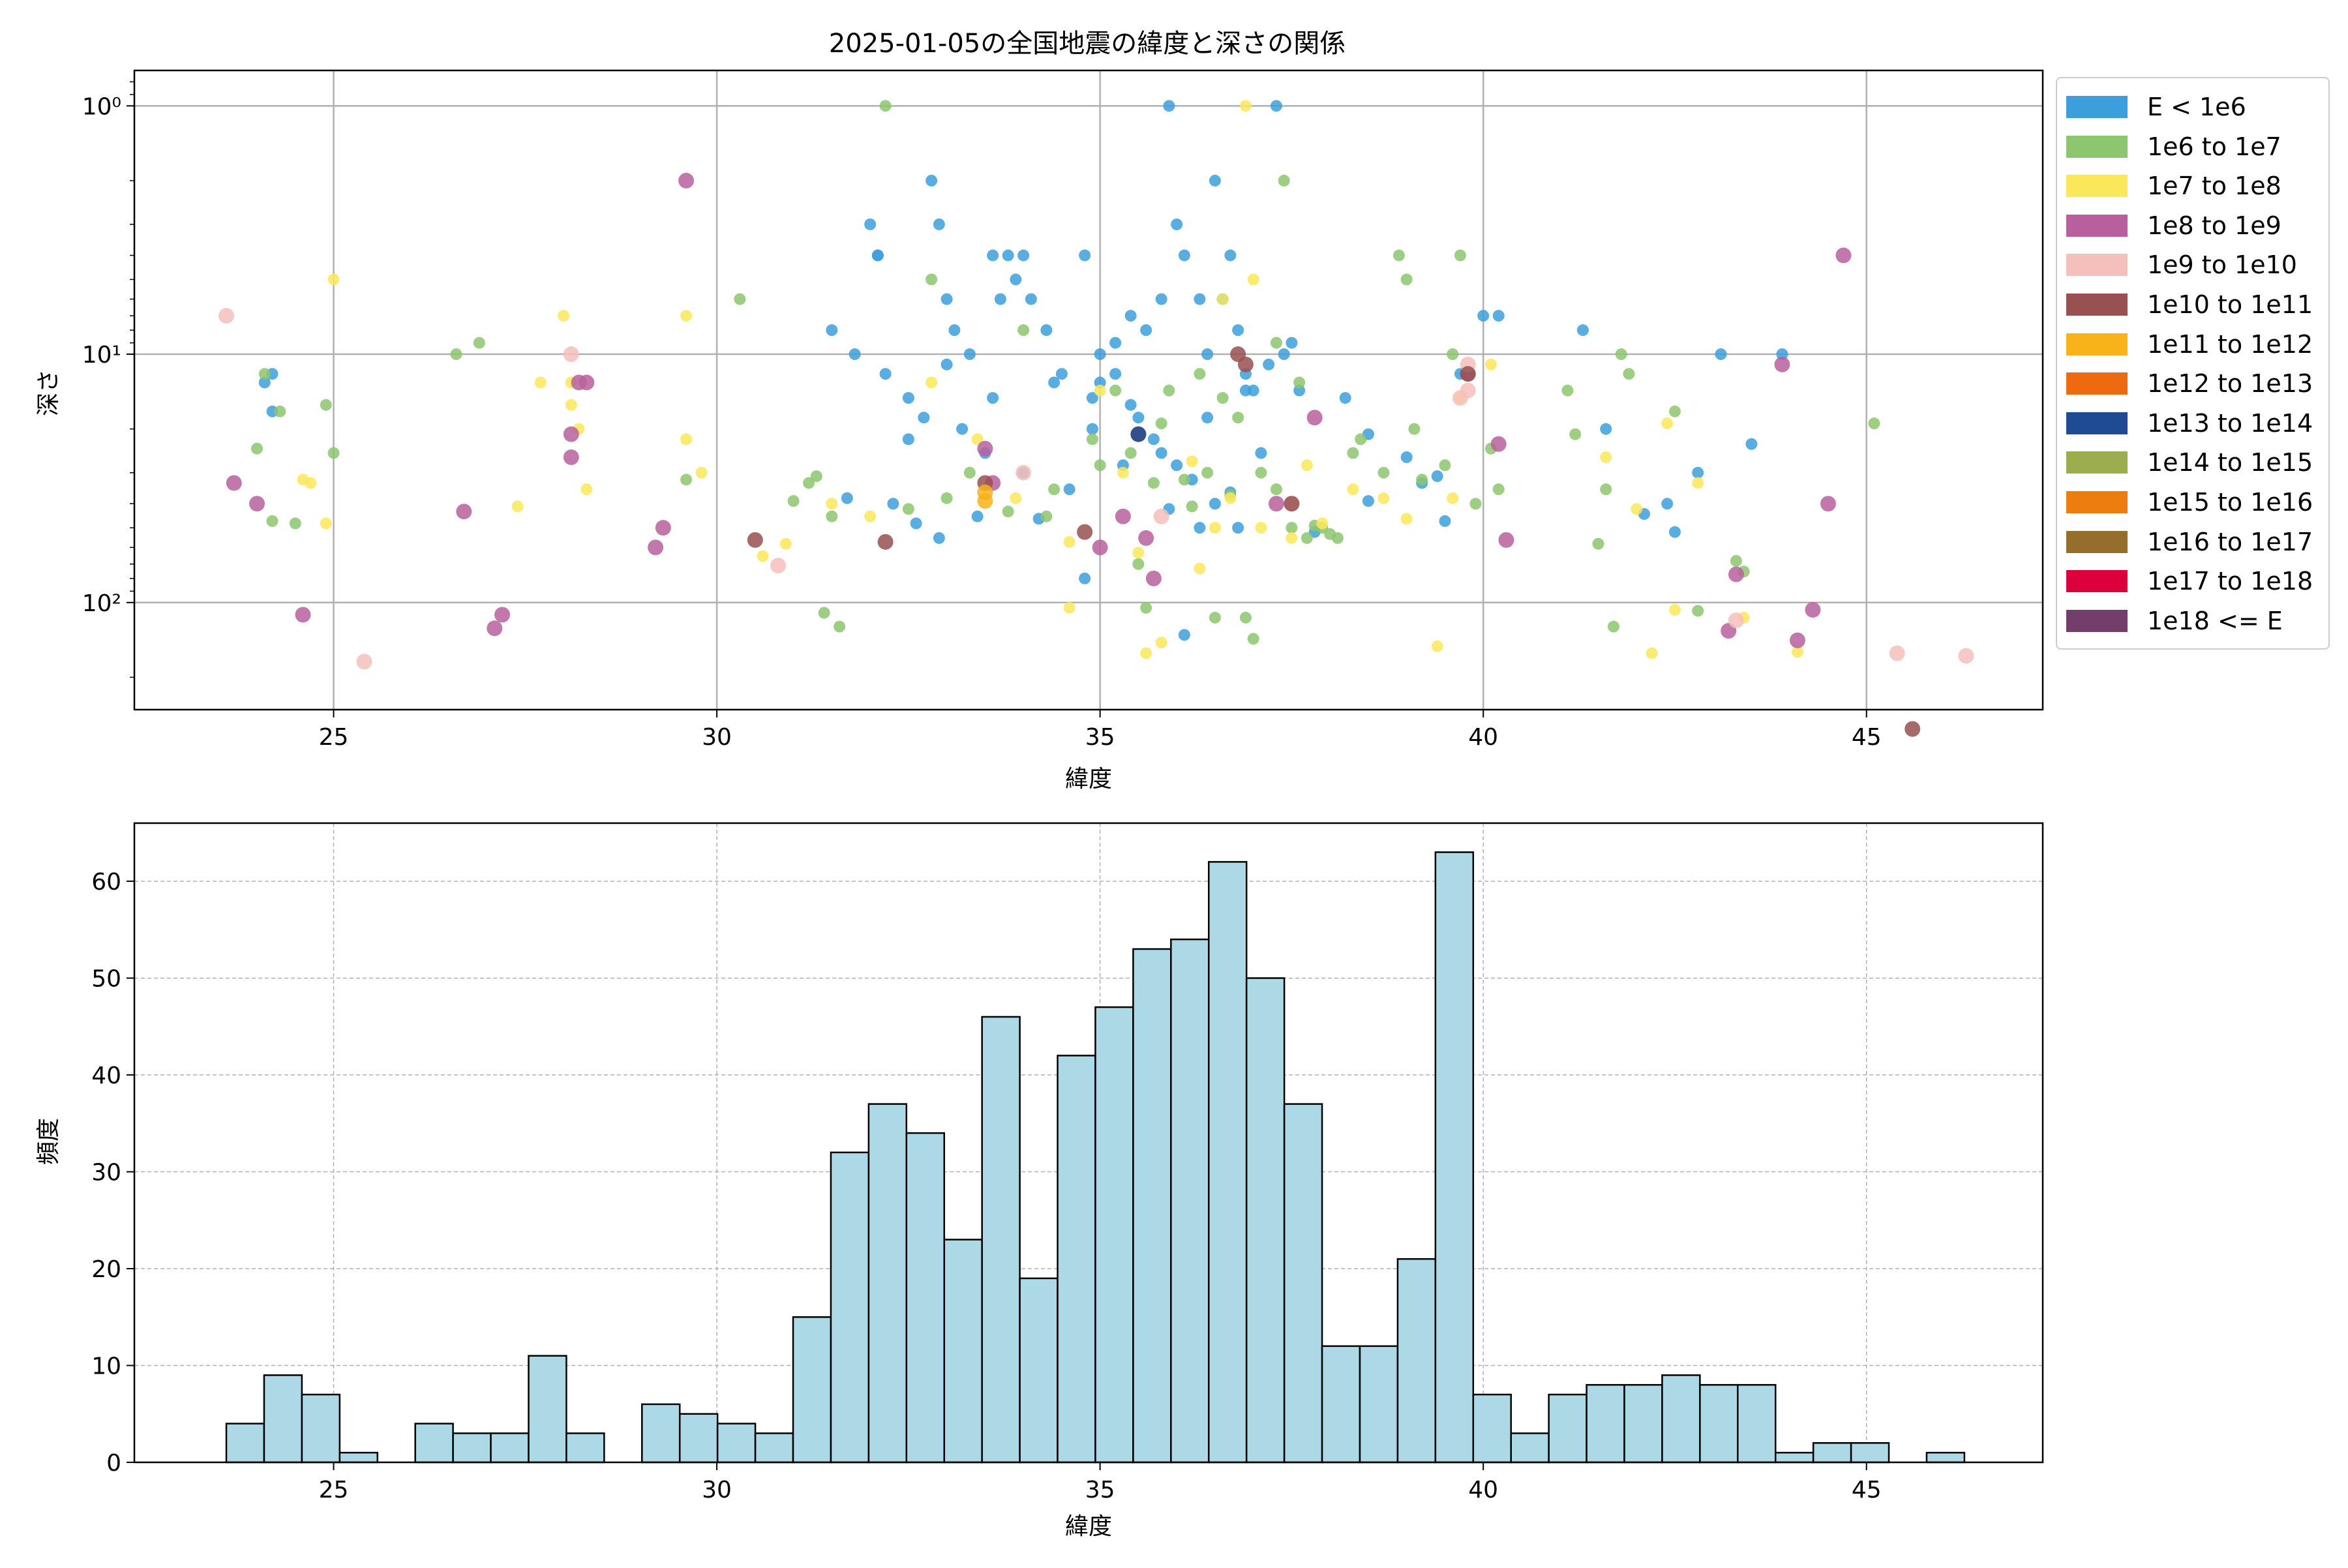 The height and width of the screenshot is (1568, 2348). I want to click on legend-label: 1e17 to 1e18, so click(2230, 581).